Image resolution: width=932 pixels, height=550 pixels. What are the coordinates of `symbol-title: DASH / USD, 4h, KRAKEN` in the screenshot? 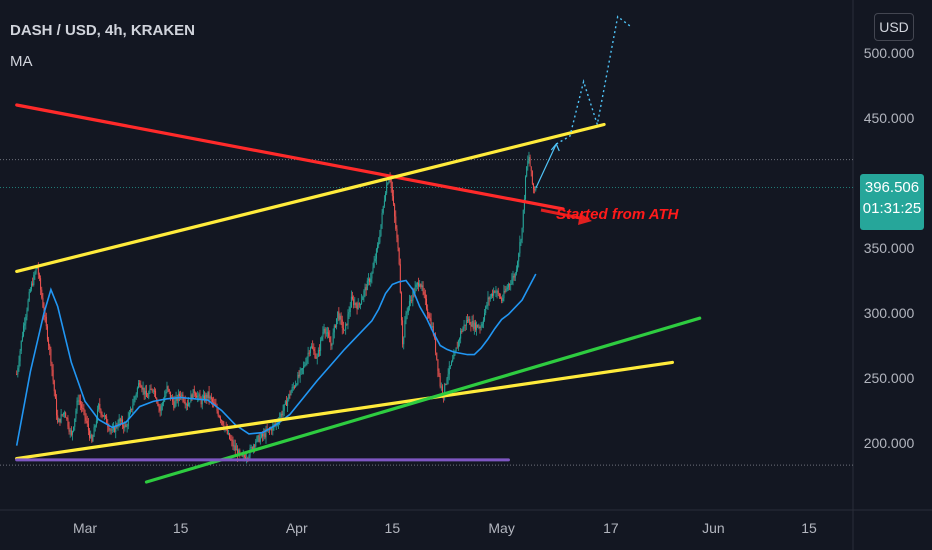 It's located at (103, 30).